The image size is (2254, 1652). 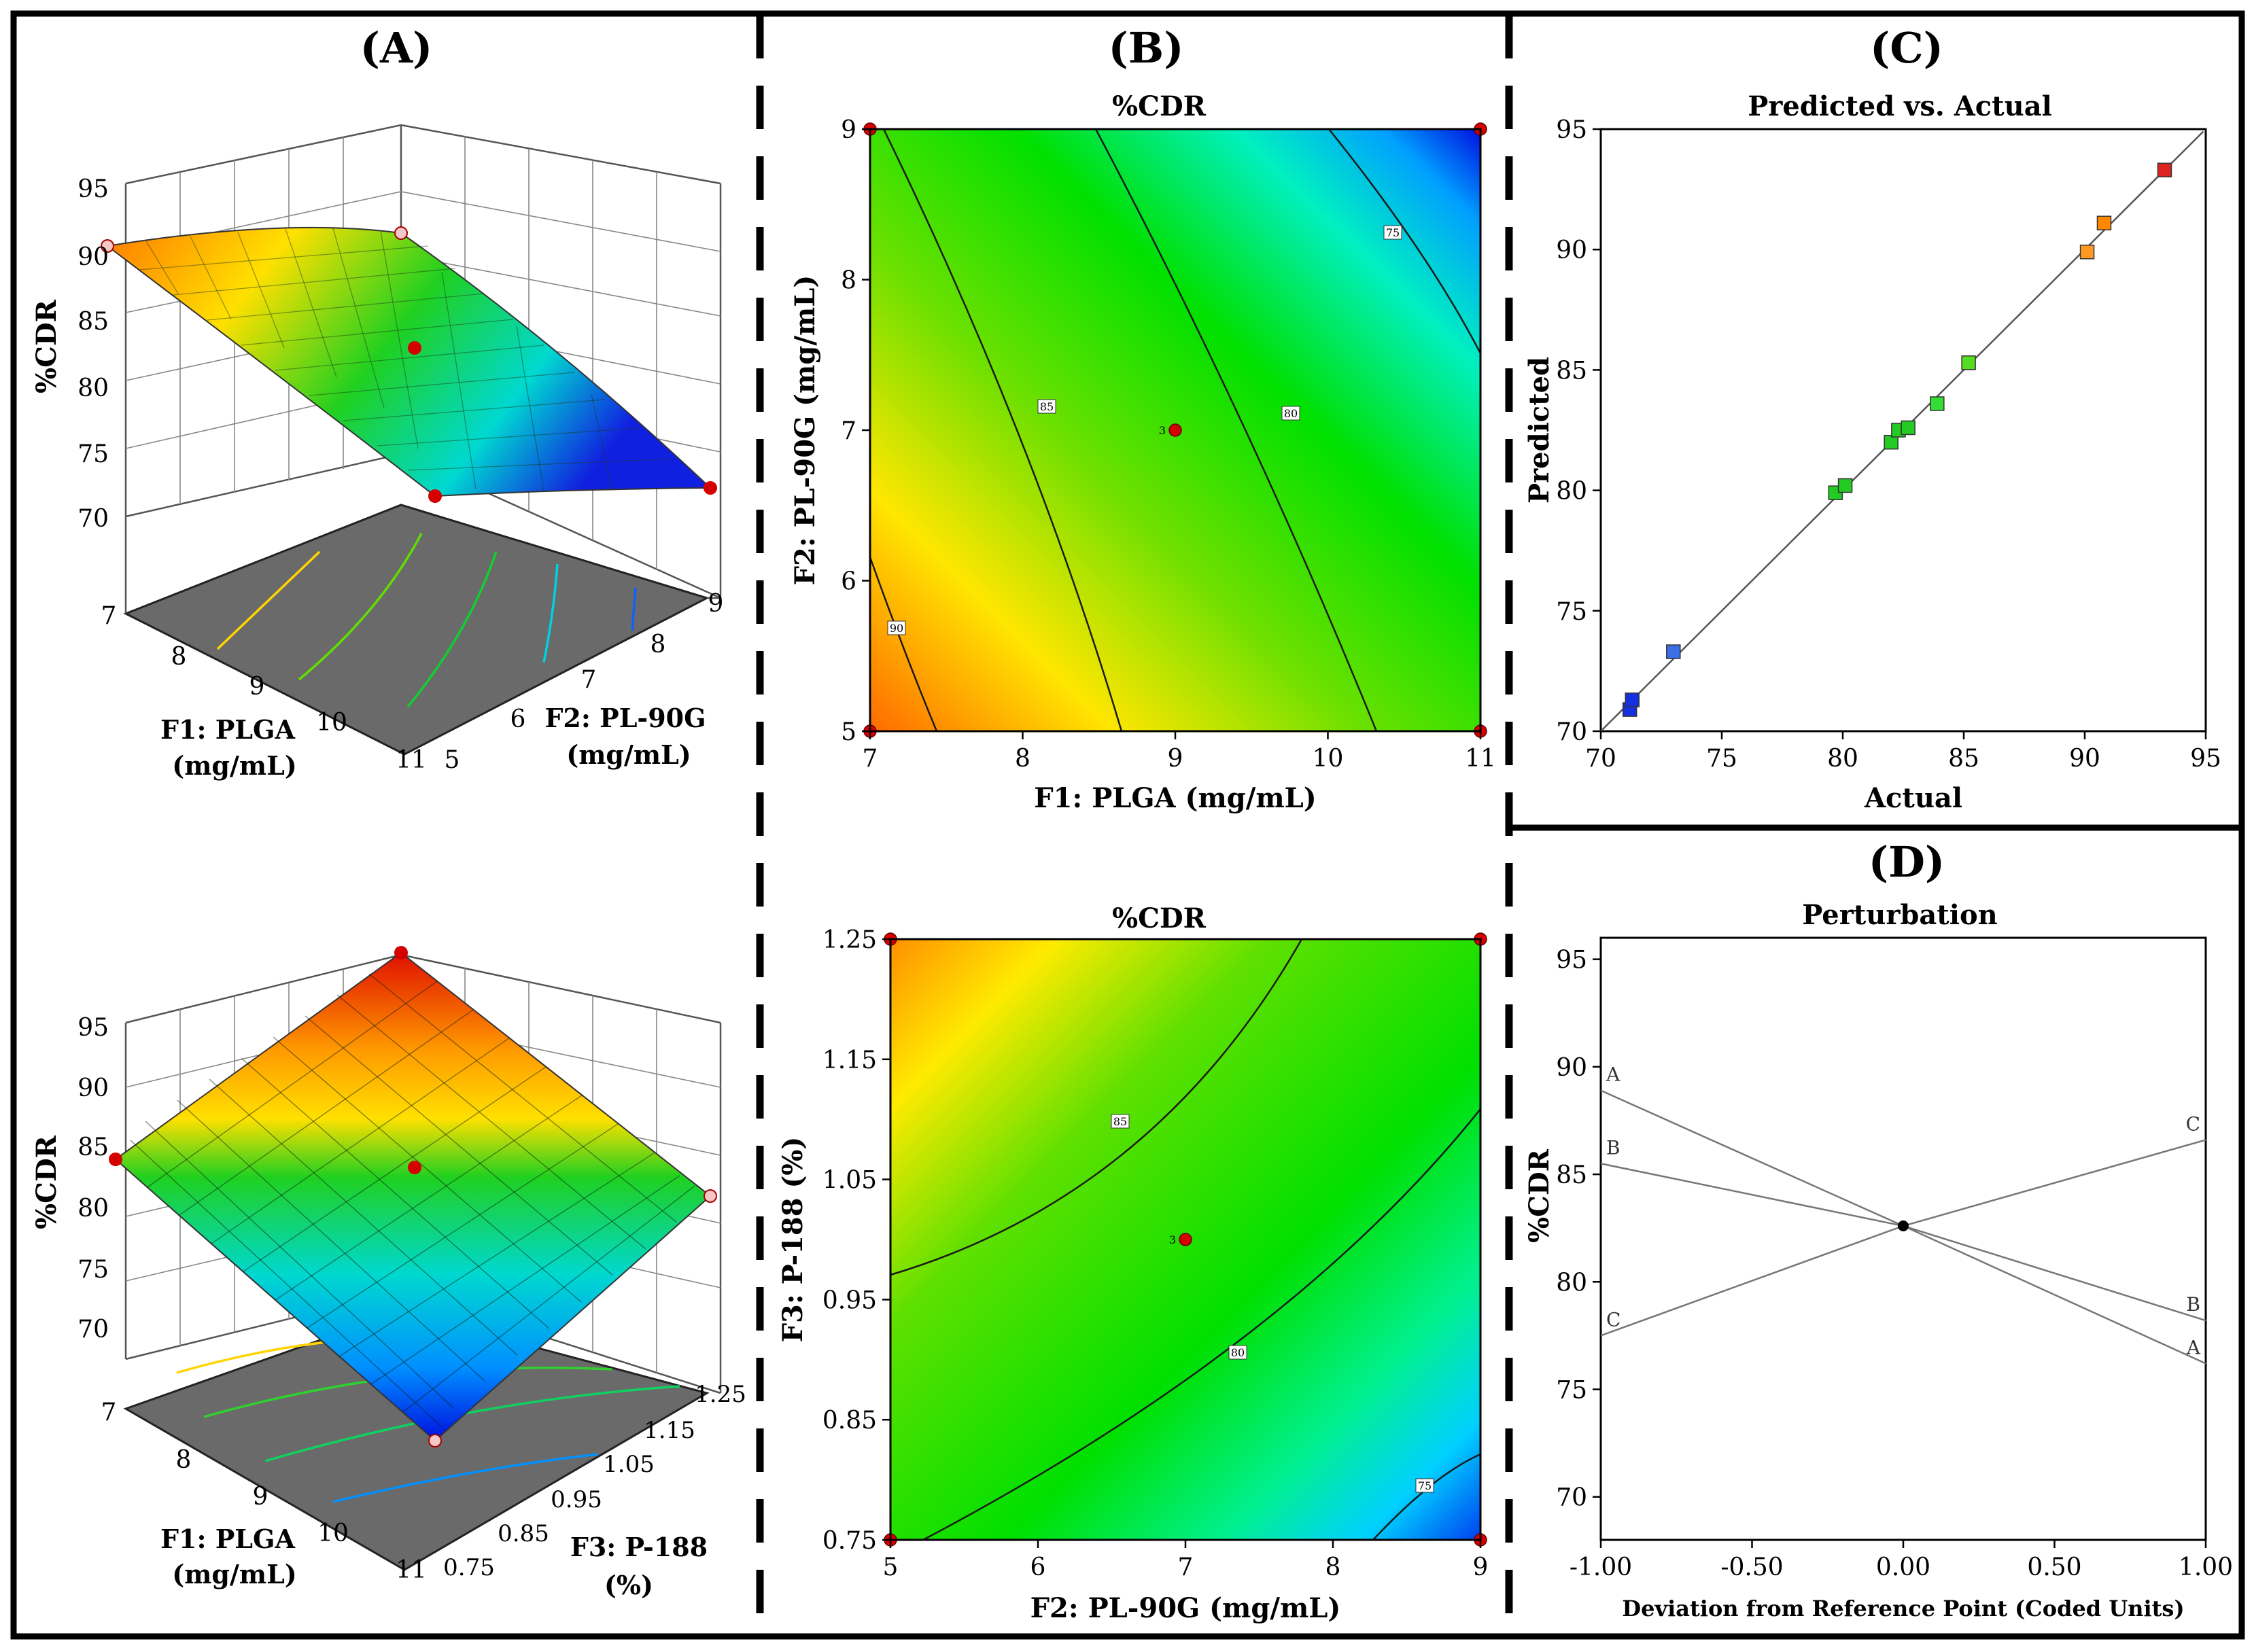 I want to click on y-tick: 7, so click(x=589, y=680).